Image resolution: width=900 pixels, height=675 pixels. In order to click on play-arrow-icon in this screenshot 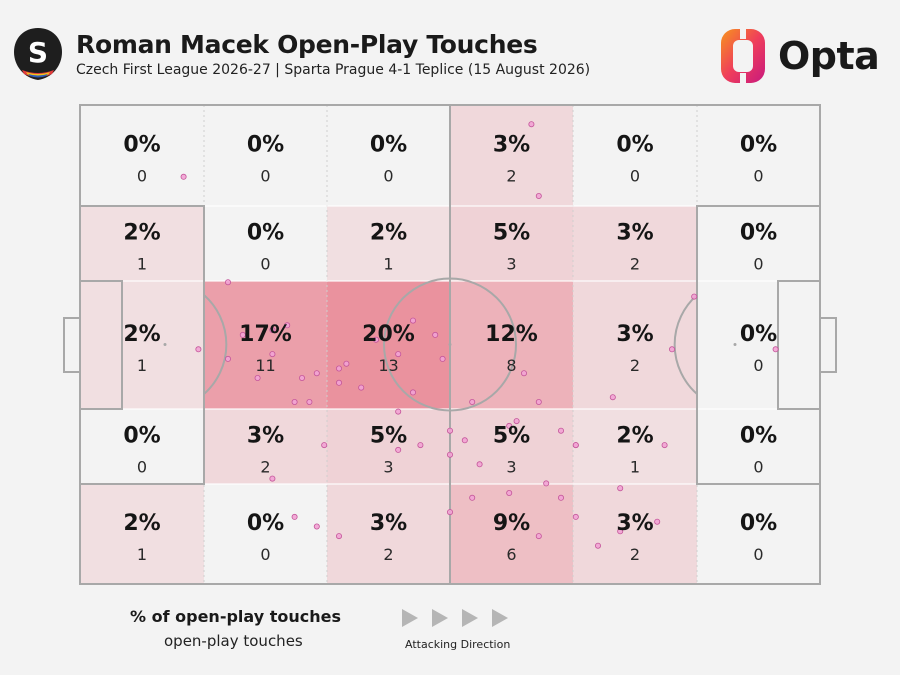, I will do `click(455, 618)`.